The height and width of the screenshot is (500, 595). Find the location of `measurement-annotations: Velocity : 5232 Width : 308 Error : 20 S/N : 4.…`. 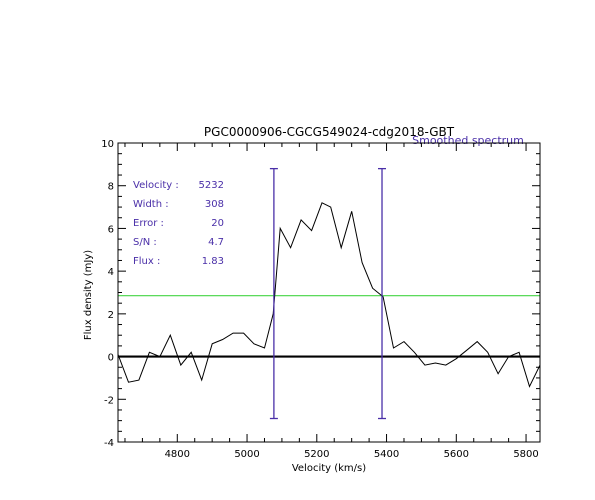

measurement-annotations: Velocity : 5232 Width : 308 Error : 20 S/N : 4.… is located at coordinates (178, 223).